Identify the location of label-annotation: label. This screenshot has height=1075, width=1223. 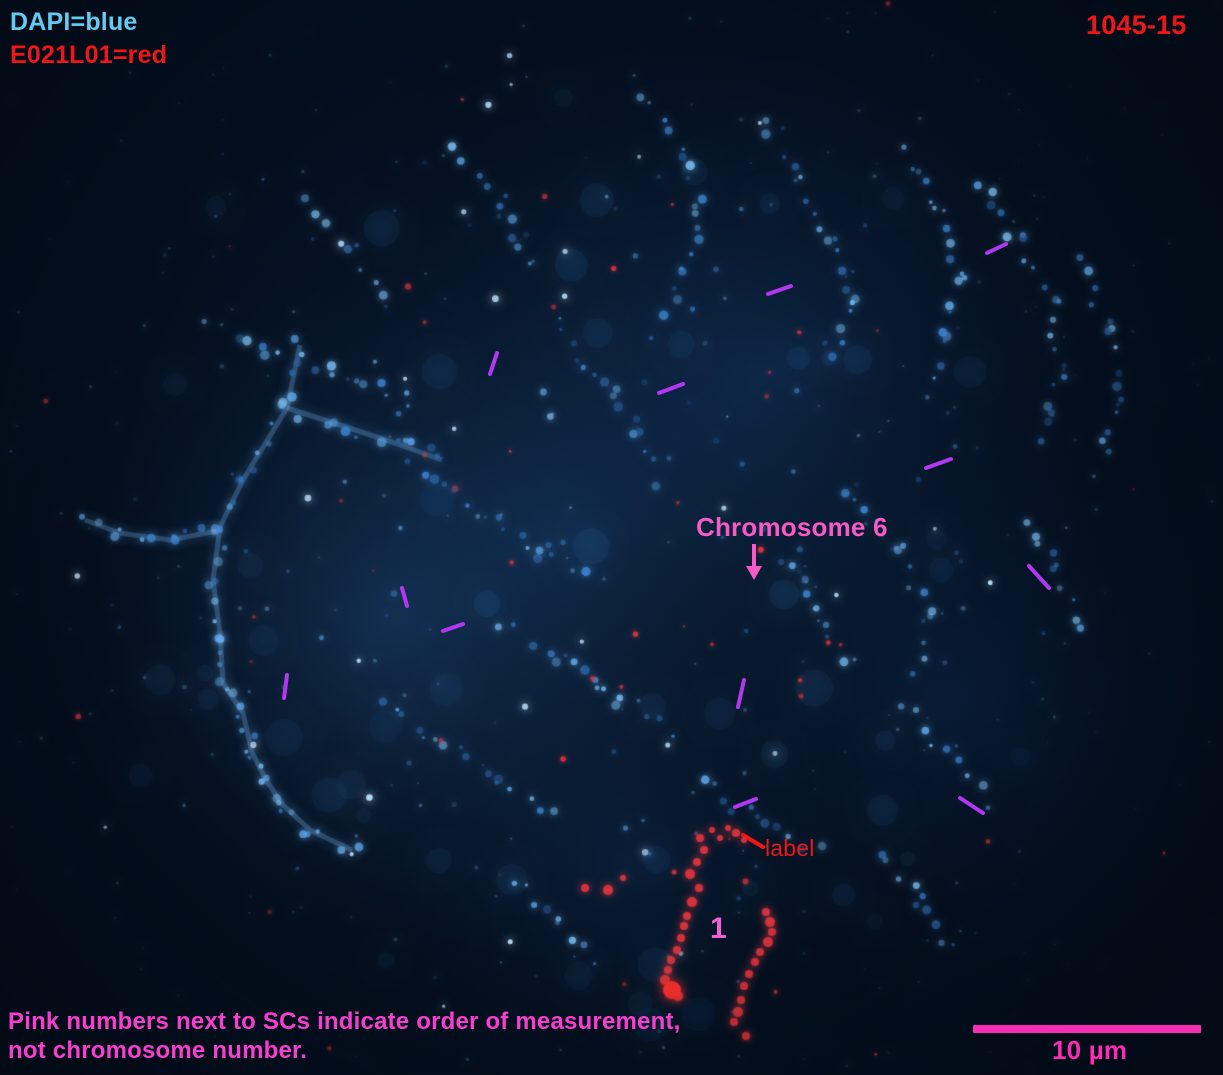
(790, 848).